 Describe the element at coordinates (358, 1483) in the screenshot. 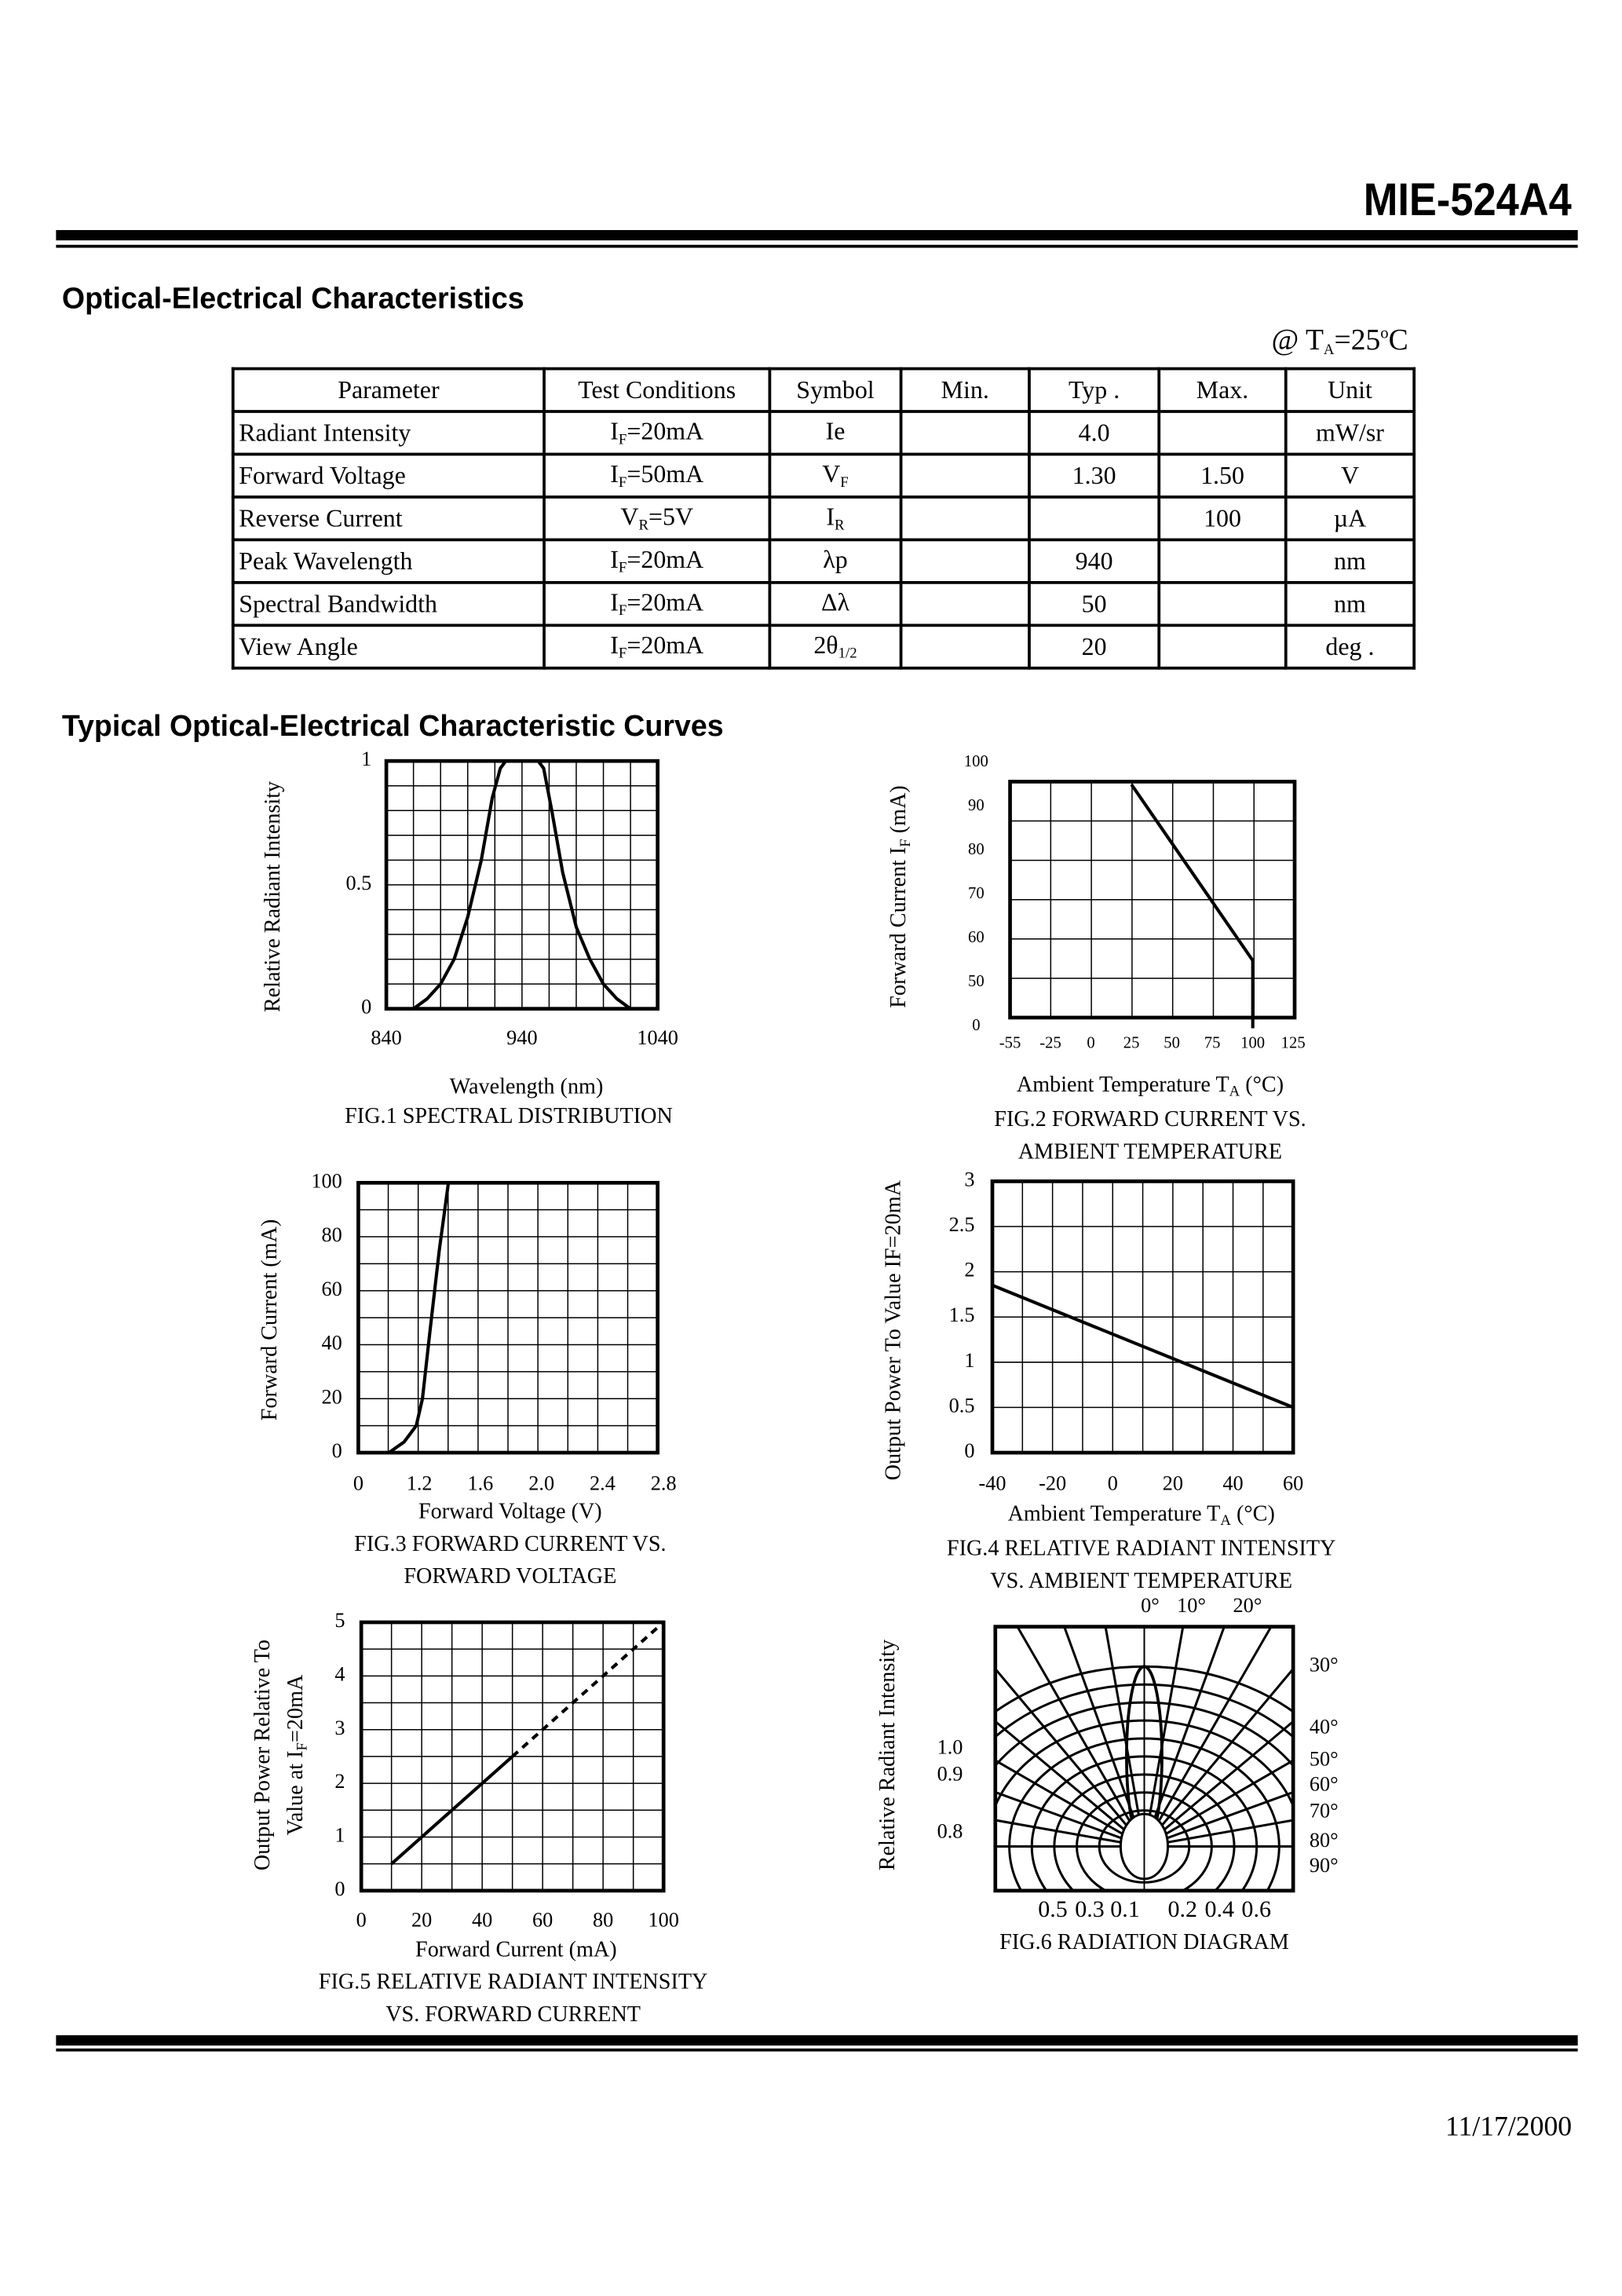

I see `fig3-x-tick-label: 0` at that location.